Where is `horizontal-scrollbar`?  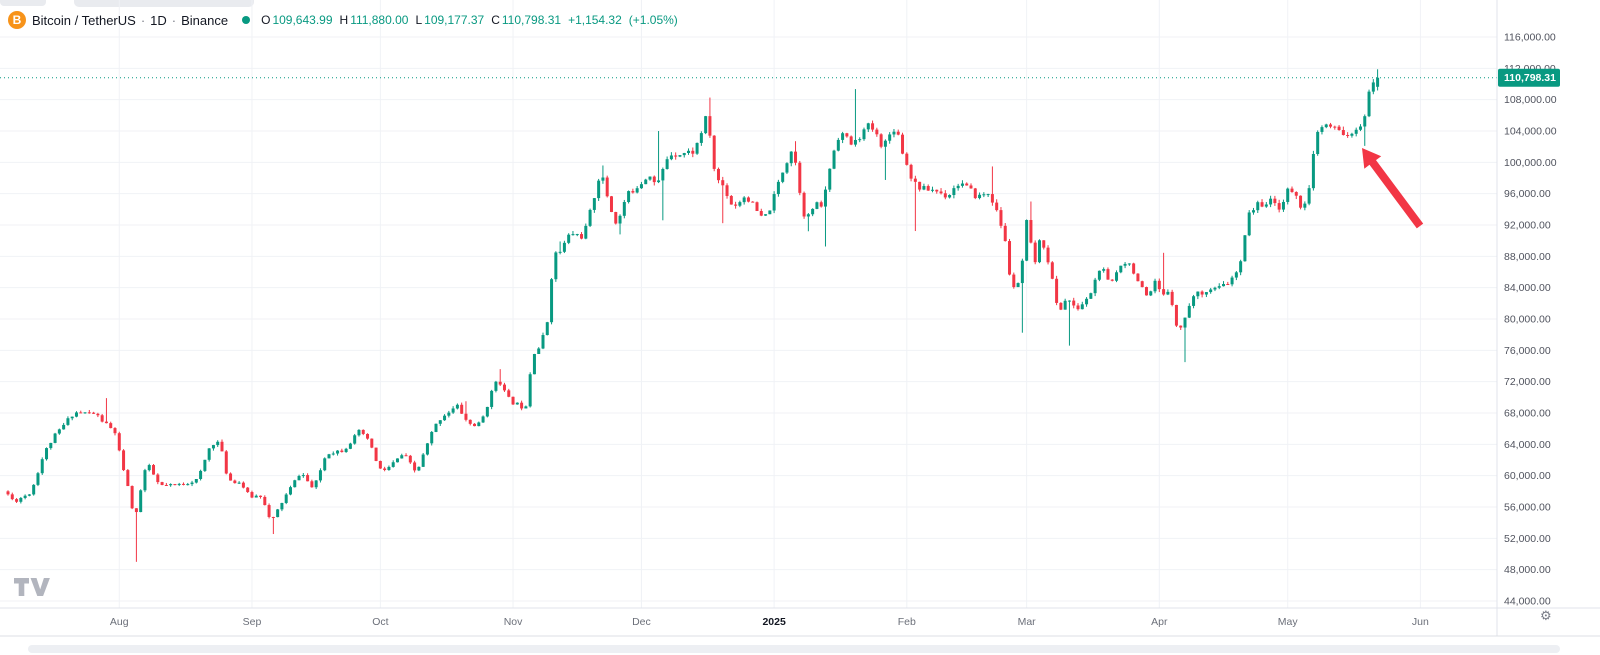 horizontal-scrollbar is located at coordinates (794, 649).